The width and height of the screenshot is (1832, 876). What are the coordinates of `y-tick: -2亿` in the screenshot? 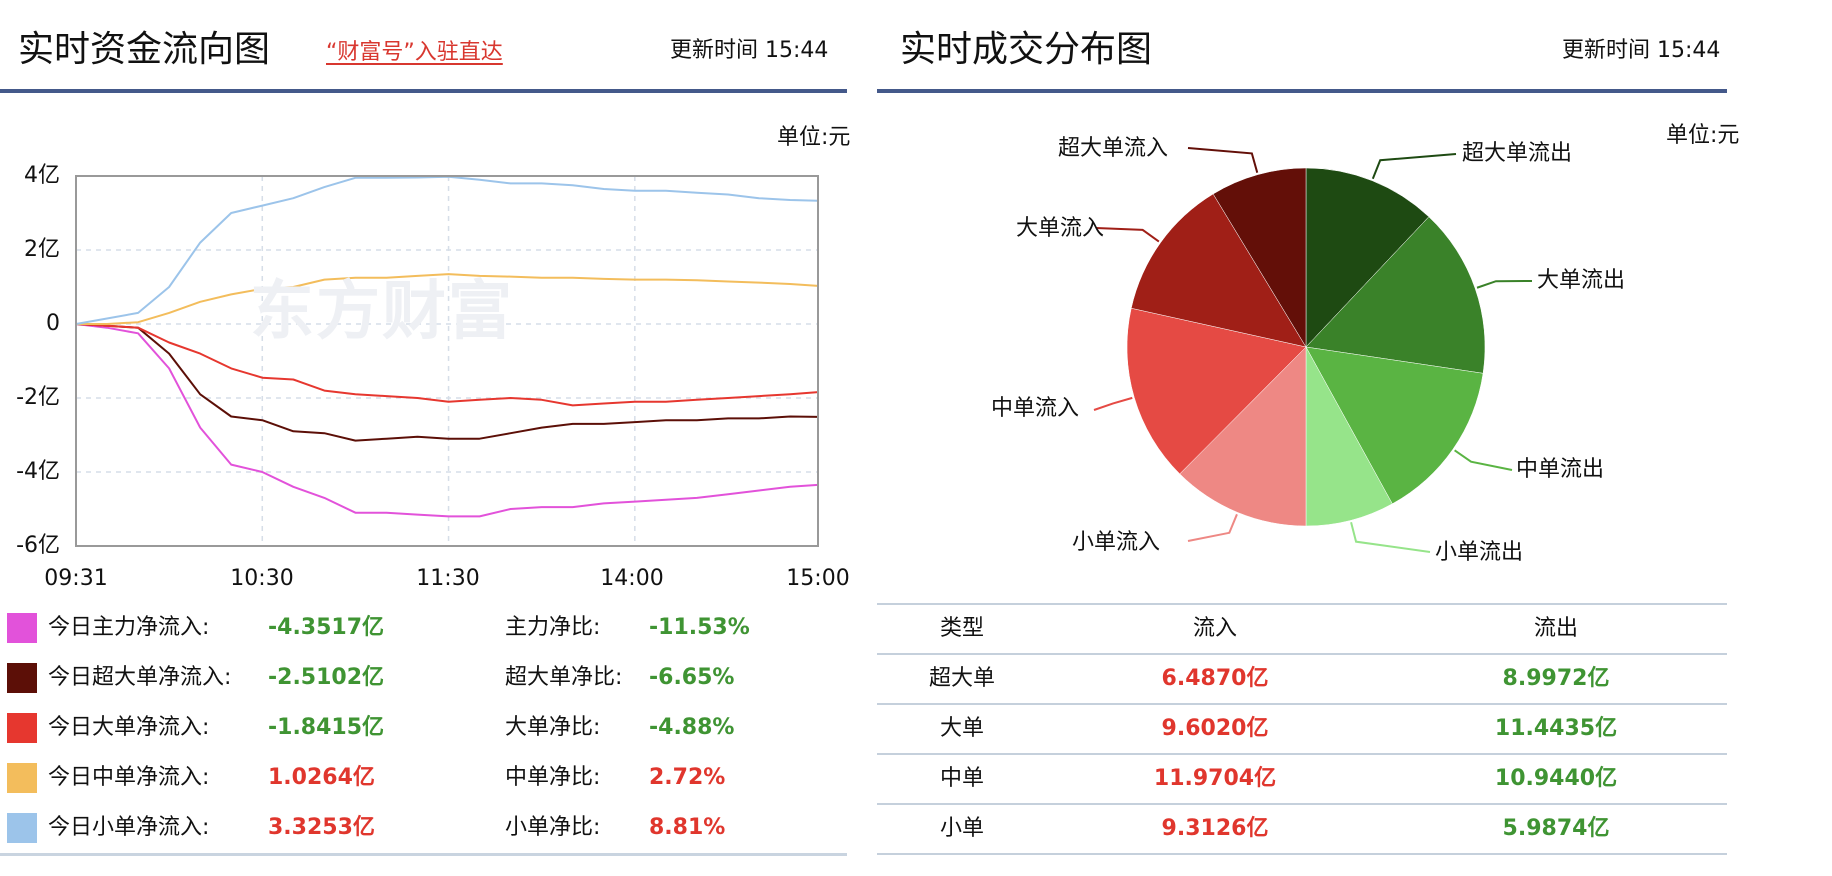 It's located at (38, 397).